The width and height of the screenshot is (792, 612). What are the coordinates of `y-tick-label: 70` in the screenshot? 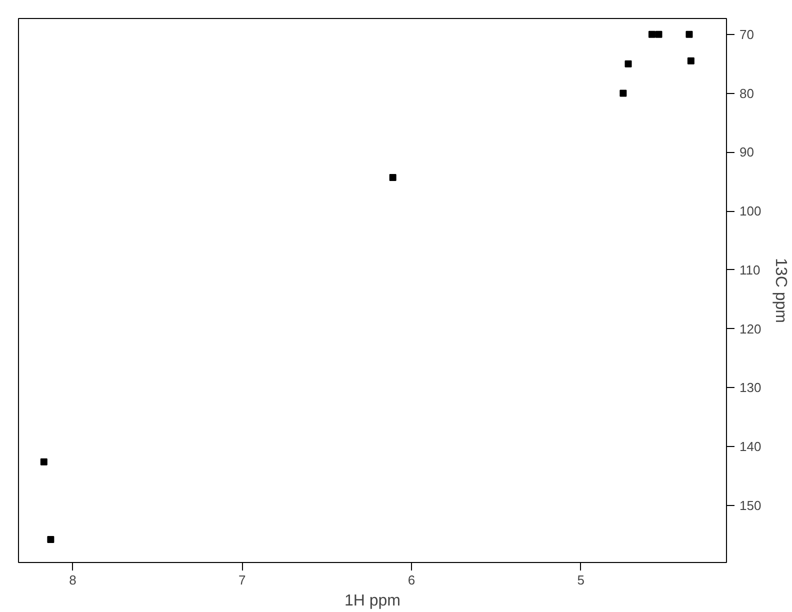 It's located at (747, 34).